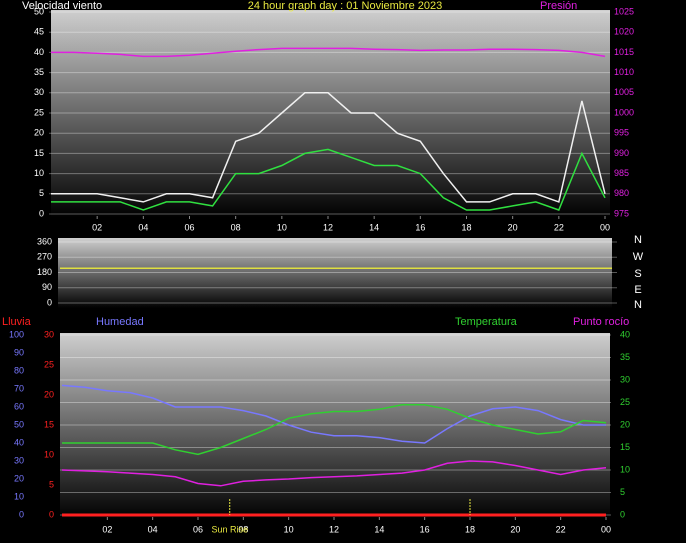  I want to click on y2-tick-label: 20, so click(625, 424).